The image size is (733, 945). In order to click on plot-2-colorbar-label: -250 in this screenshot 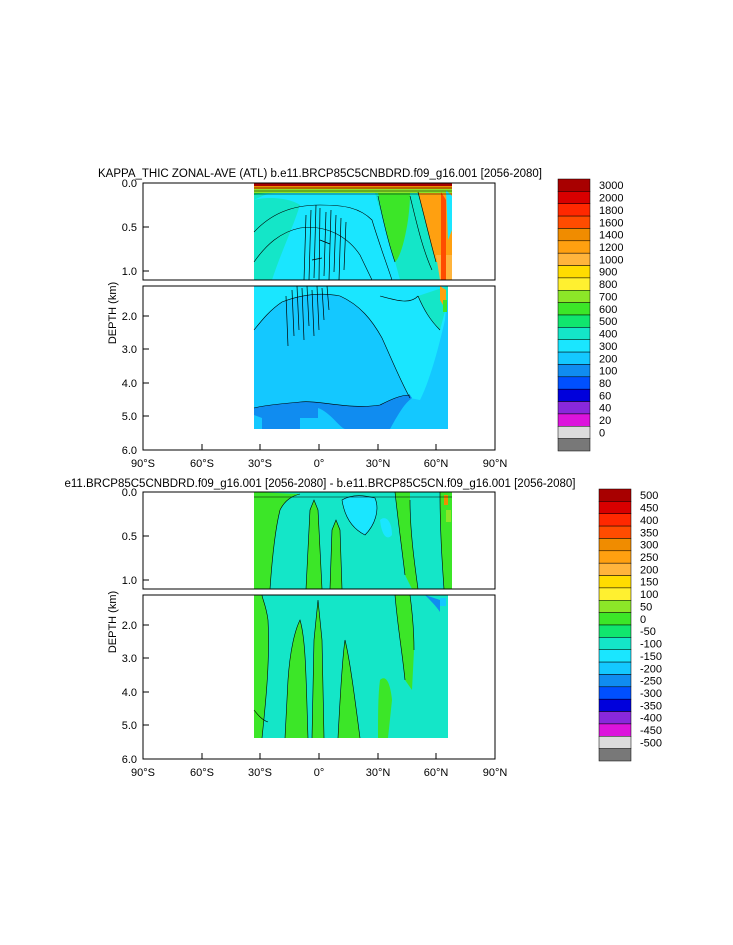, I will do `click(651, 682)`.